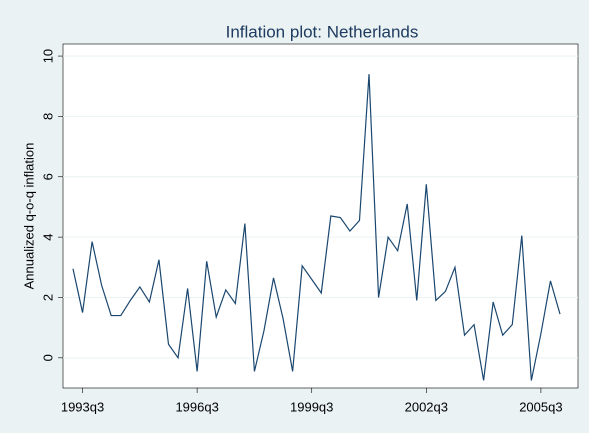  What do you see at coordinates (82, 406) in the screenshot?
I see `x-tick-label: 1993q3` at bounding box center [82, 406].